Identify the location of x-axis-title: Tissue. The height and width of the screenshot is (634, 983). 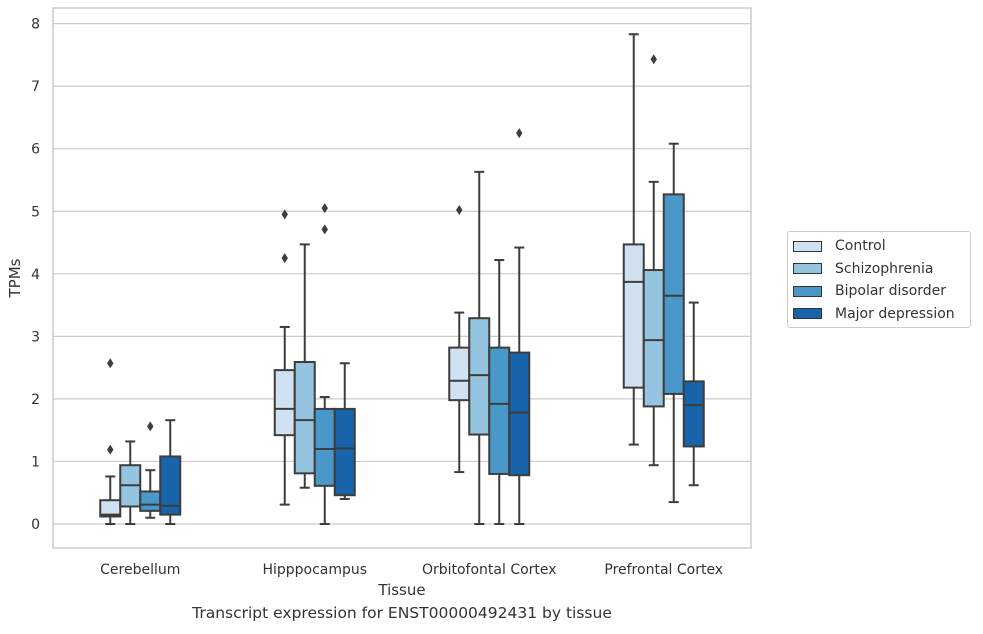
(401, 590).